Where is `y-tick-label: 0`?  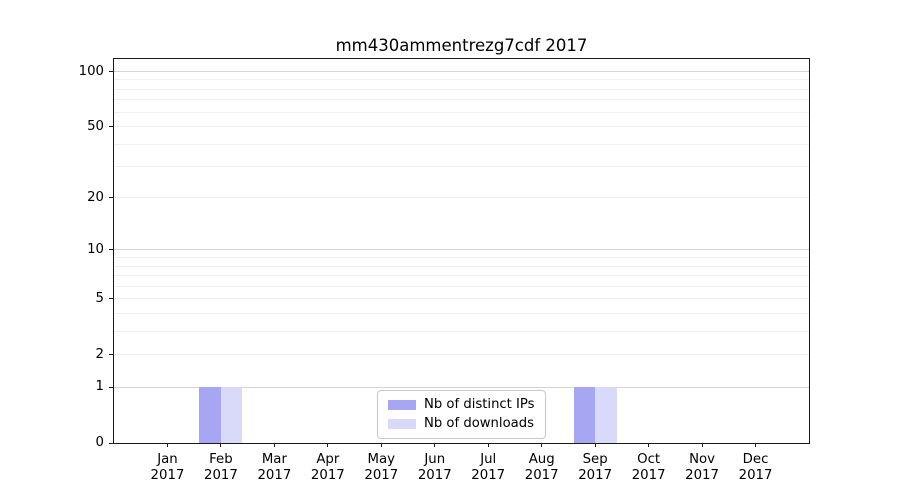 y-tick-label: 0 is located at coordinates (99, 442).